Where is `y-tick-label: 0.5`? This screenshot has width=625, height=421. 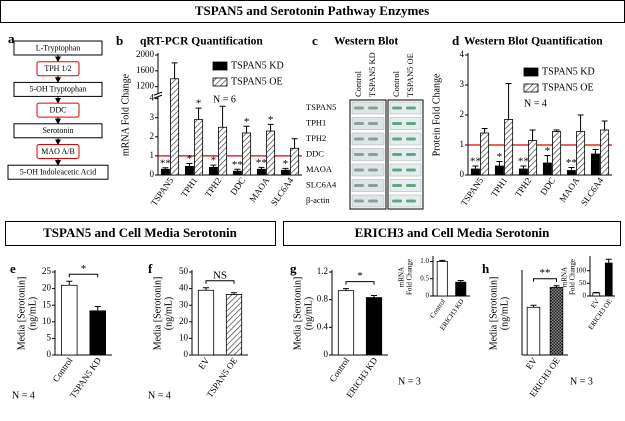 y-tick-label: 0.5 is located at coordinates (424, 278).